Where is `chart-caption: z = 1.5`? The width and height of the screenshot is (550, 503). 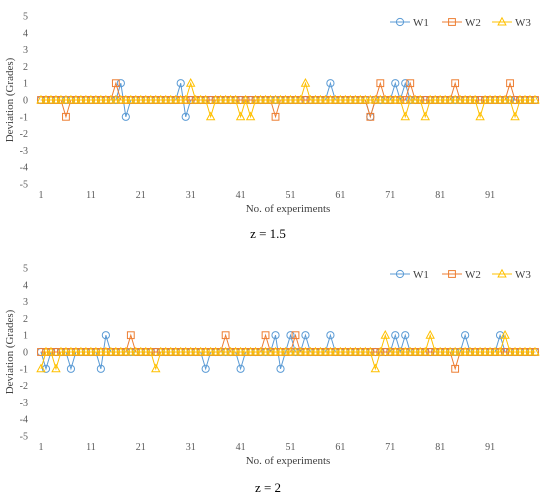 chart-caption: z = 1.5 is located at coordinates (268, 233).